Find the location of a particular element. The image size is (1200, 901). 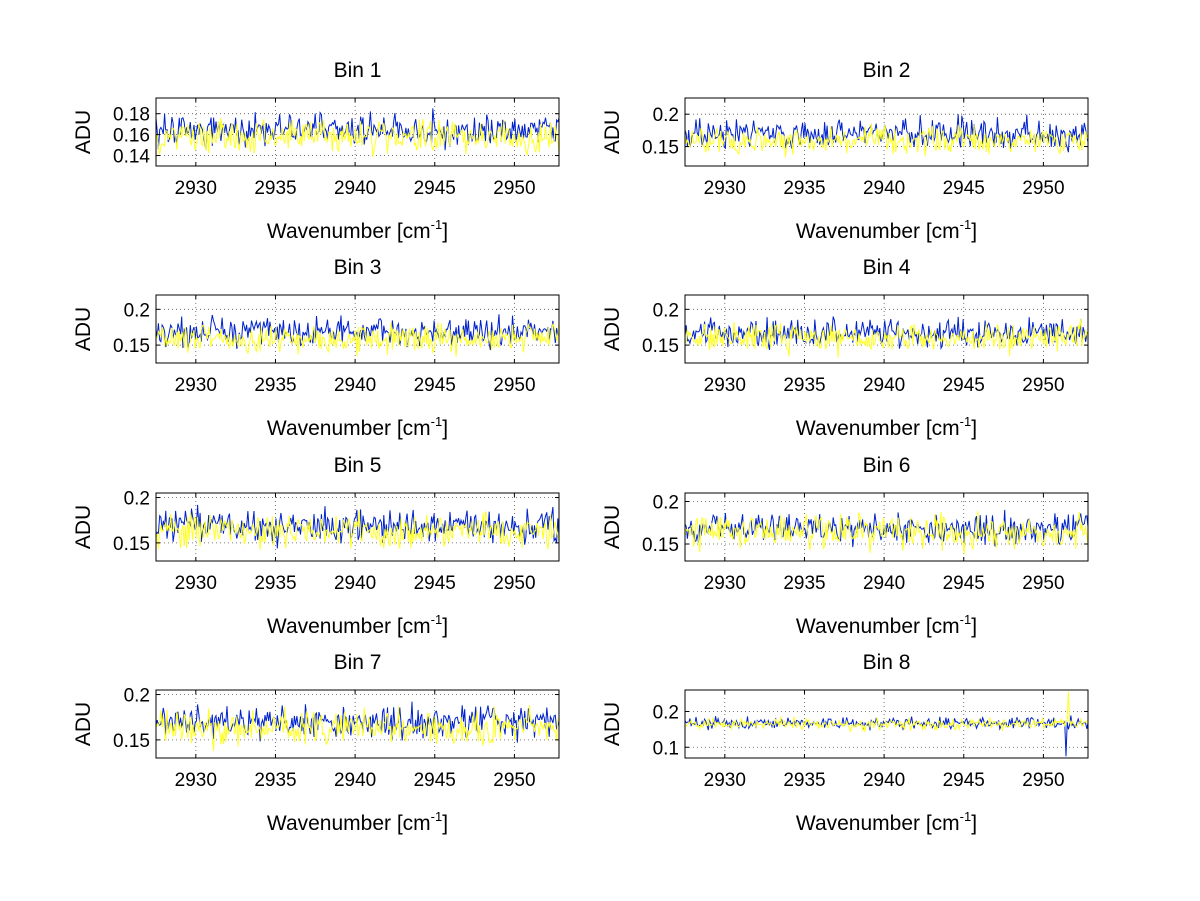

y-tick-label: 0.16 is located at coordinates (131, 136).